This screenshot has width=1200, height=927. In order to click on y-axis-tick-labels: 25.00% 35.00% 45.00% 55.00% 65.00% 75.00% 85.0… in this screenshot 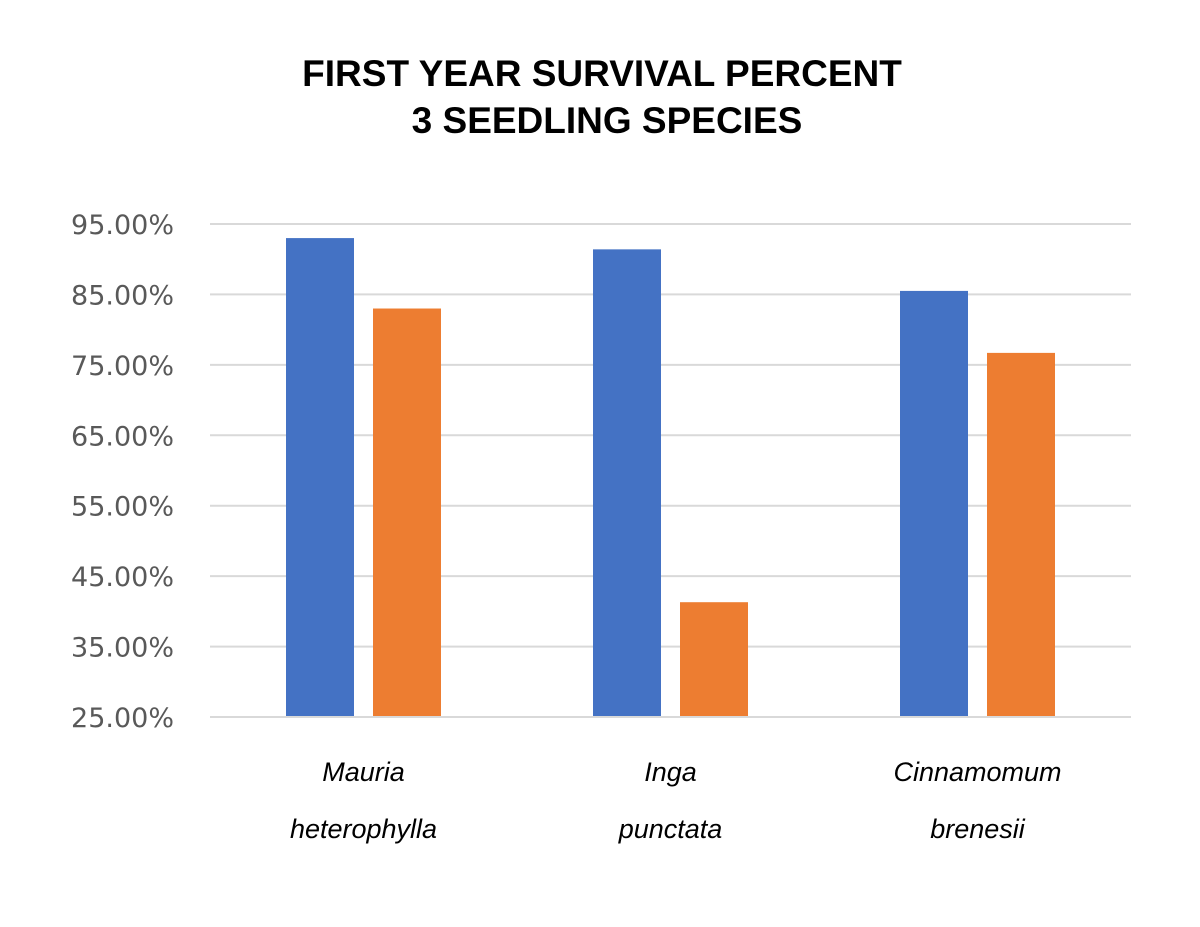, I will do `click(122, 472)`.